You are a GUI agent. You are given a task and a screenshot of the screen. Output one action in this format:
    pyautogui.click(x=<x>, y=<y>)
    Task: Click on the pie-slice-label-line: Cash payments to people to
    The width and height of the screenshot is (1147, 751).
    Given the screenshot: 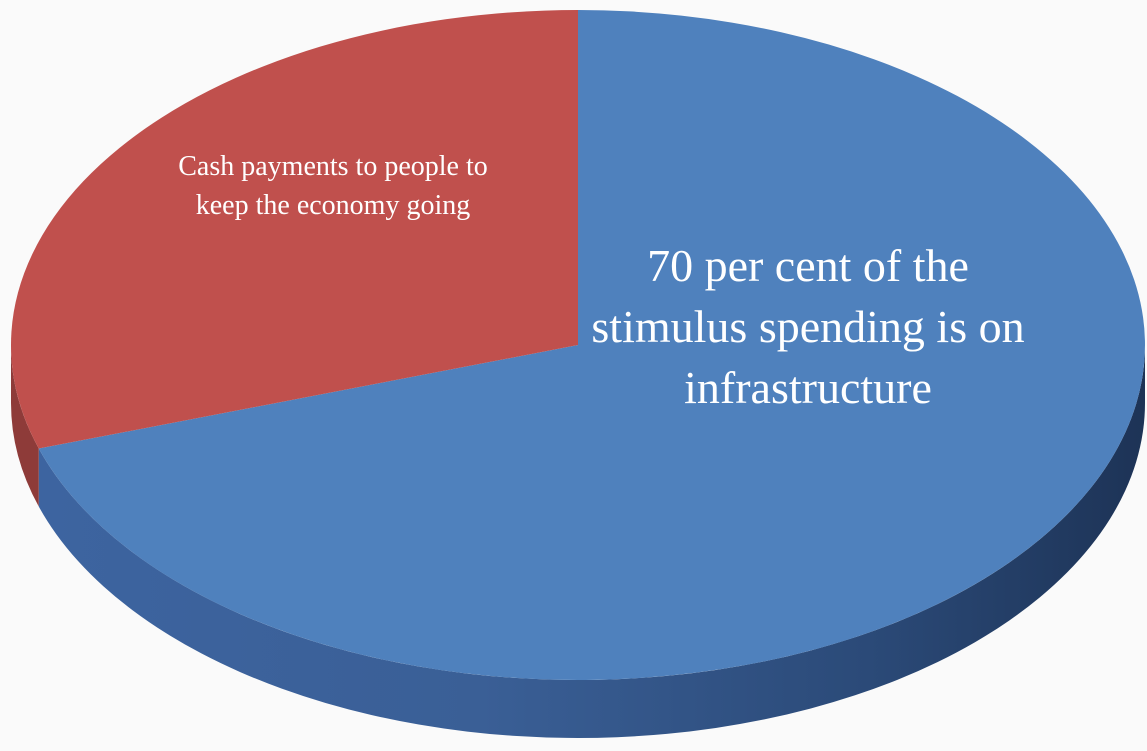 What is the action you would take?
    pyautogui.click(x=333, y=166)
    